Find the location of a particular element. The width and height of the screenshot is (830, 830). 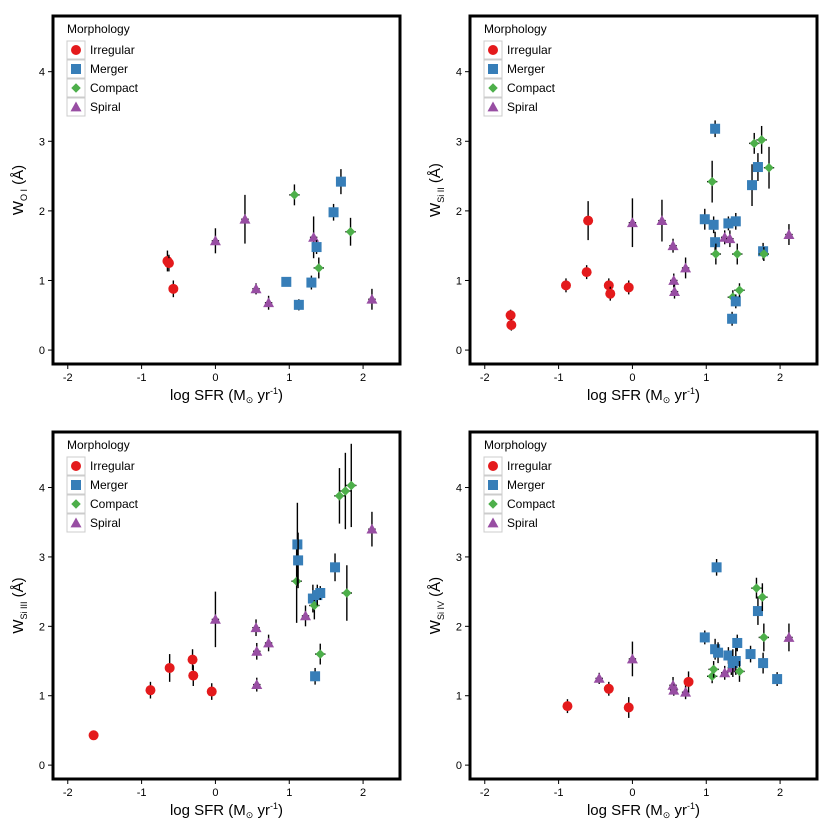

y-axis-label: WSi II (Å) is located at coordinates (436, 190).